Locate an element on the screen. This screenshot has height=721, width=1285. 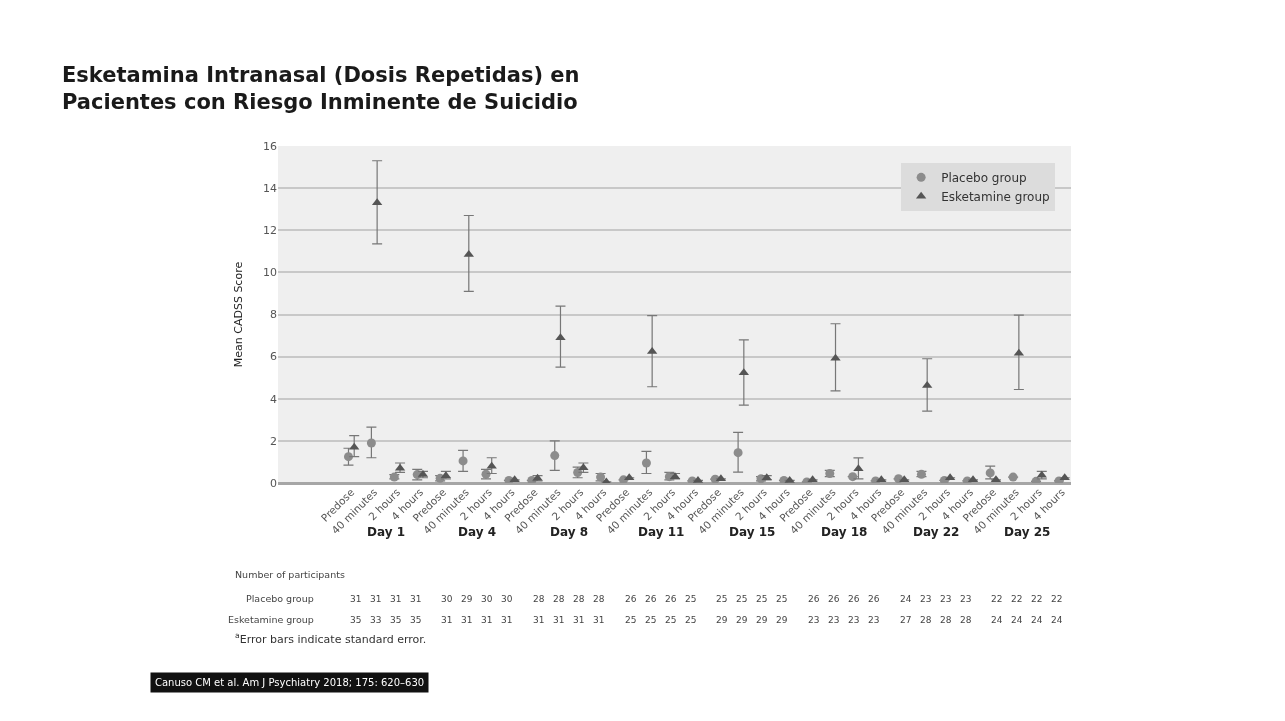
text: 22 22 22 22 is located at coordinates (1027, 599).